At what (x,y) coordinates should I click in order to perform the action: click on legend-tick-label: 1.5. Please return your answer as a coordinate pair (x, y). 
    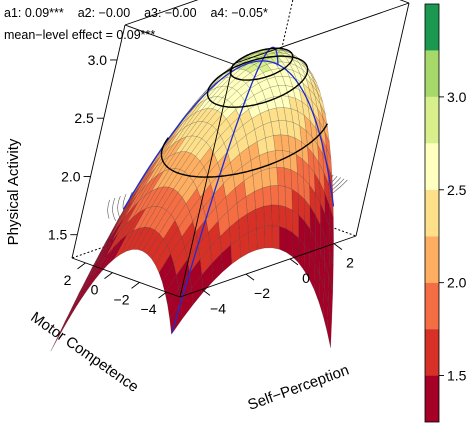
    Looking at the image, I should click on (457, 376).